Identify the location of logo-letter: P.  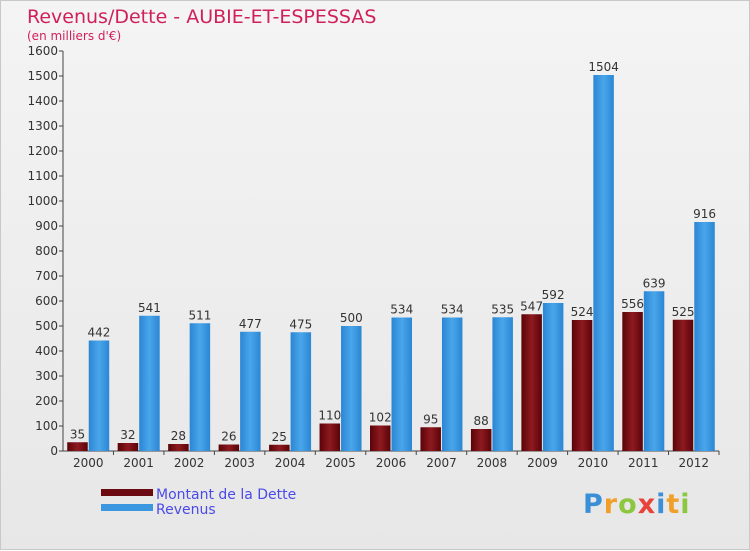
(593, 504).